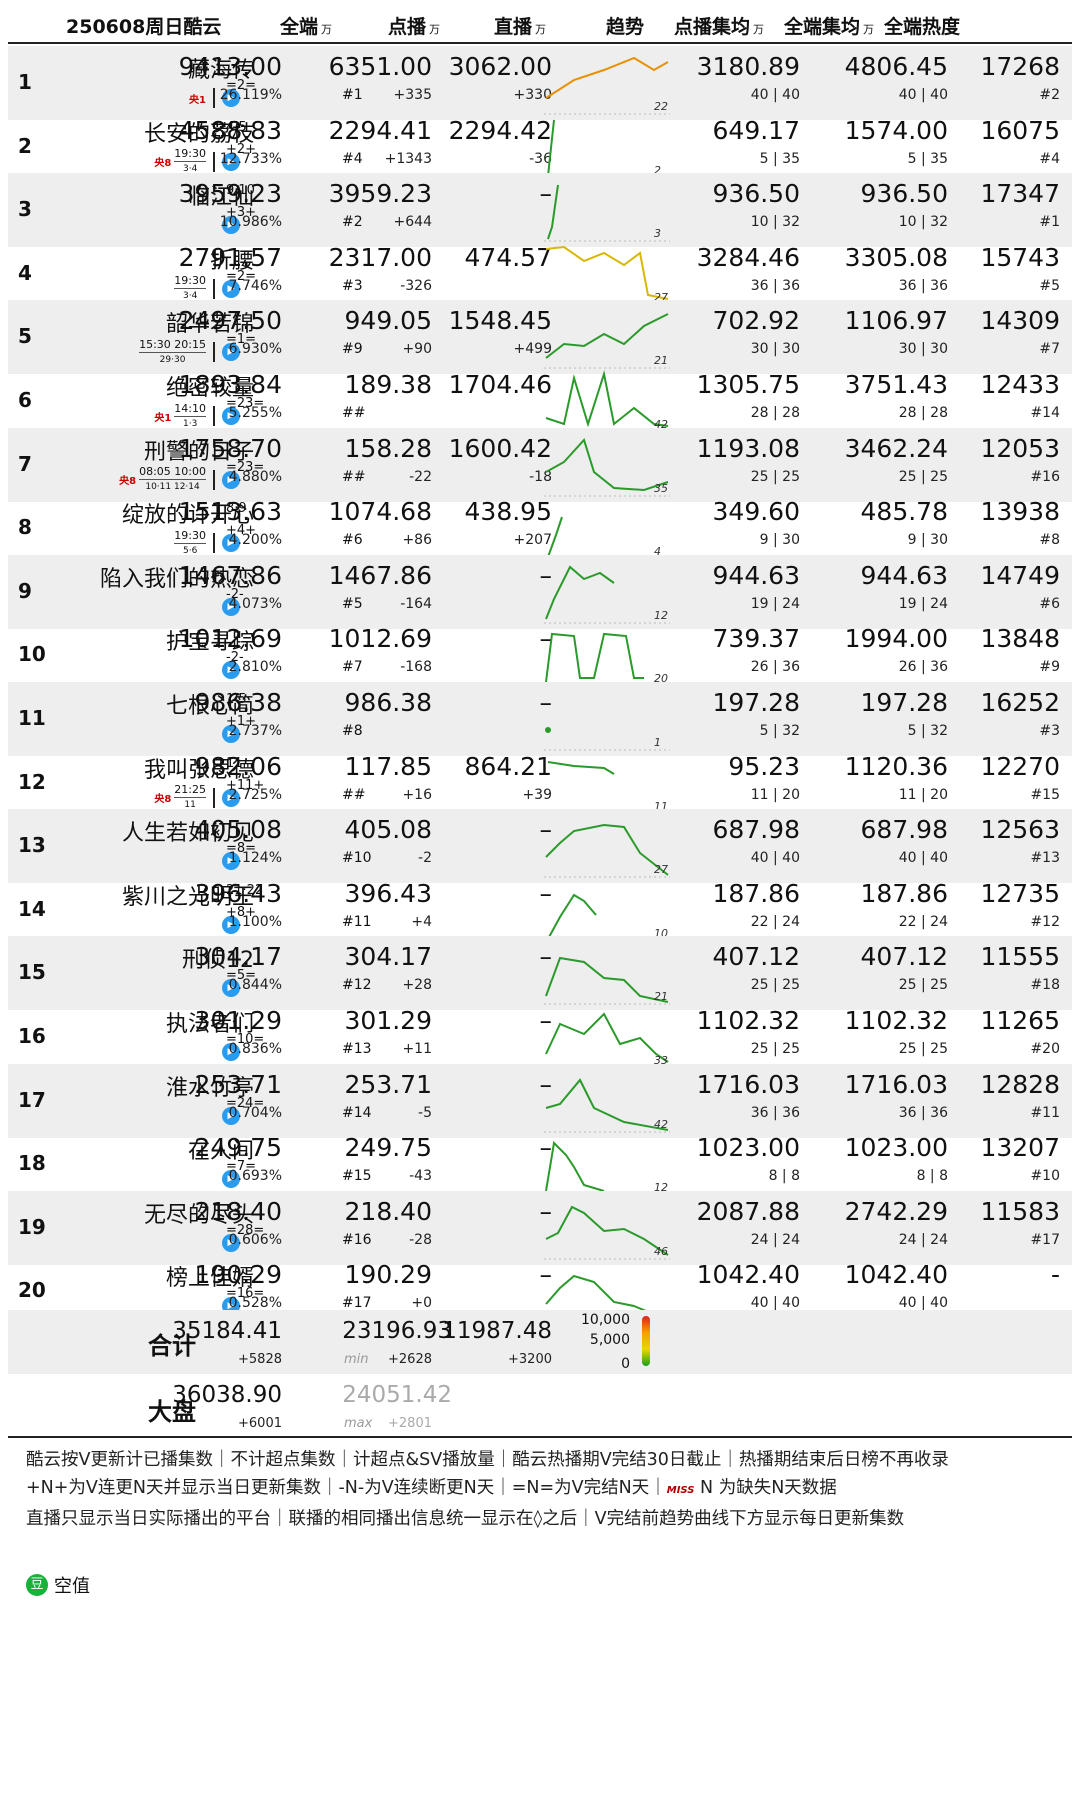  What do you see at coordinates (255, 476) in the screenshot?
I see `share-percent: 4.880%` at bounding box center [255, 476].